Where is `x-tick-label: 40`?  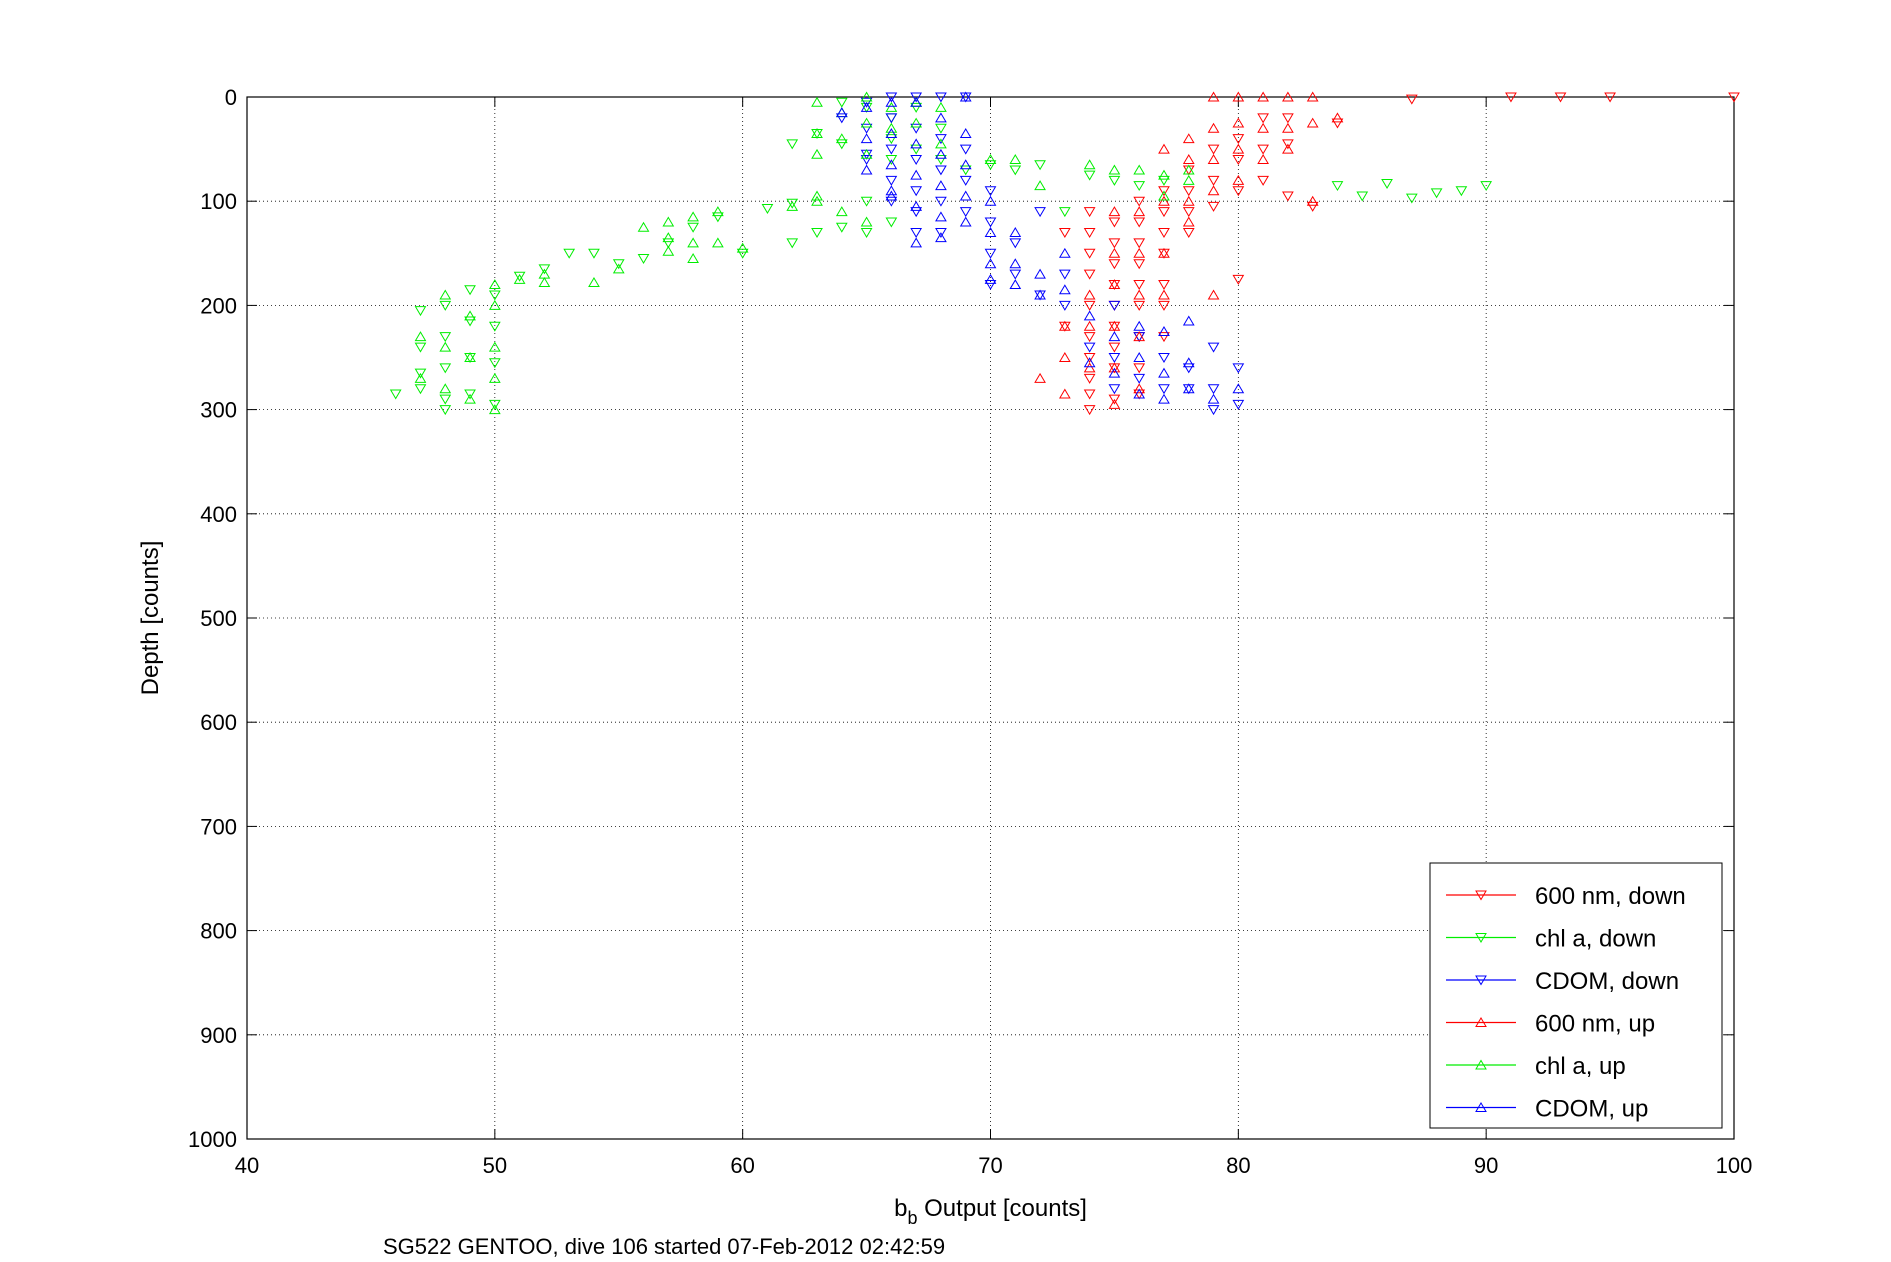
x-tick-label: 40 is located at coordinates (247, 1165).